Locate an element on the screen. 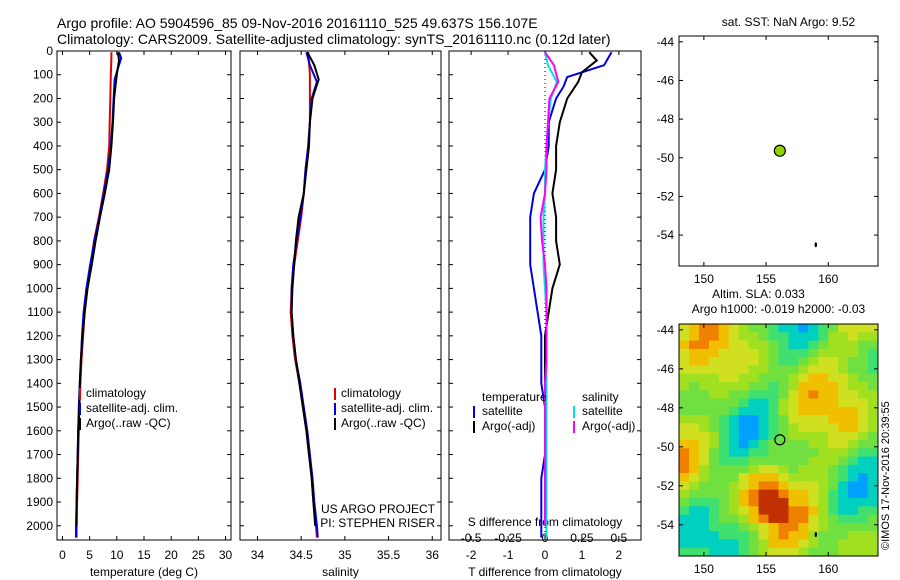 The image size is (900, 580). temperature-xtick-label: 20 is located at coordinates (172, 555).